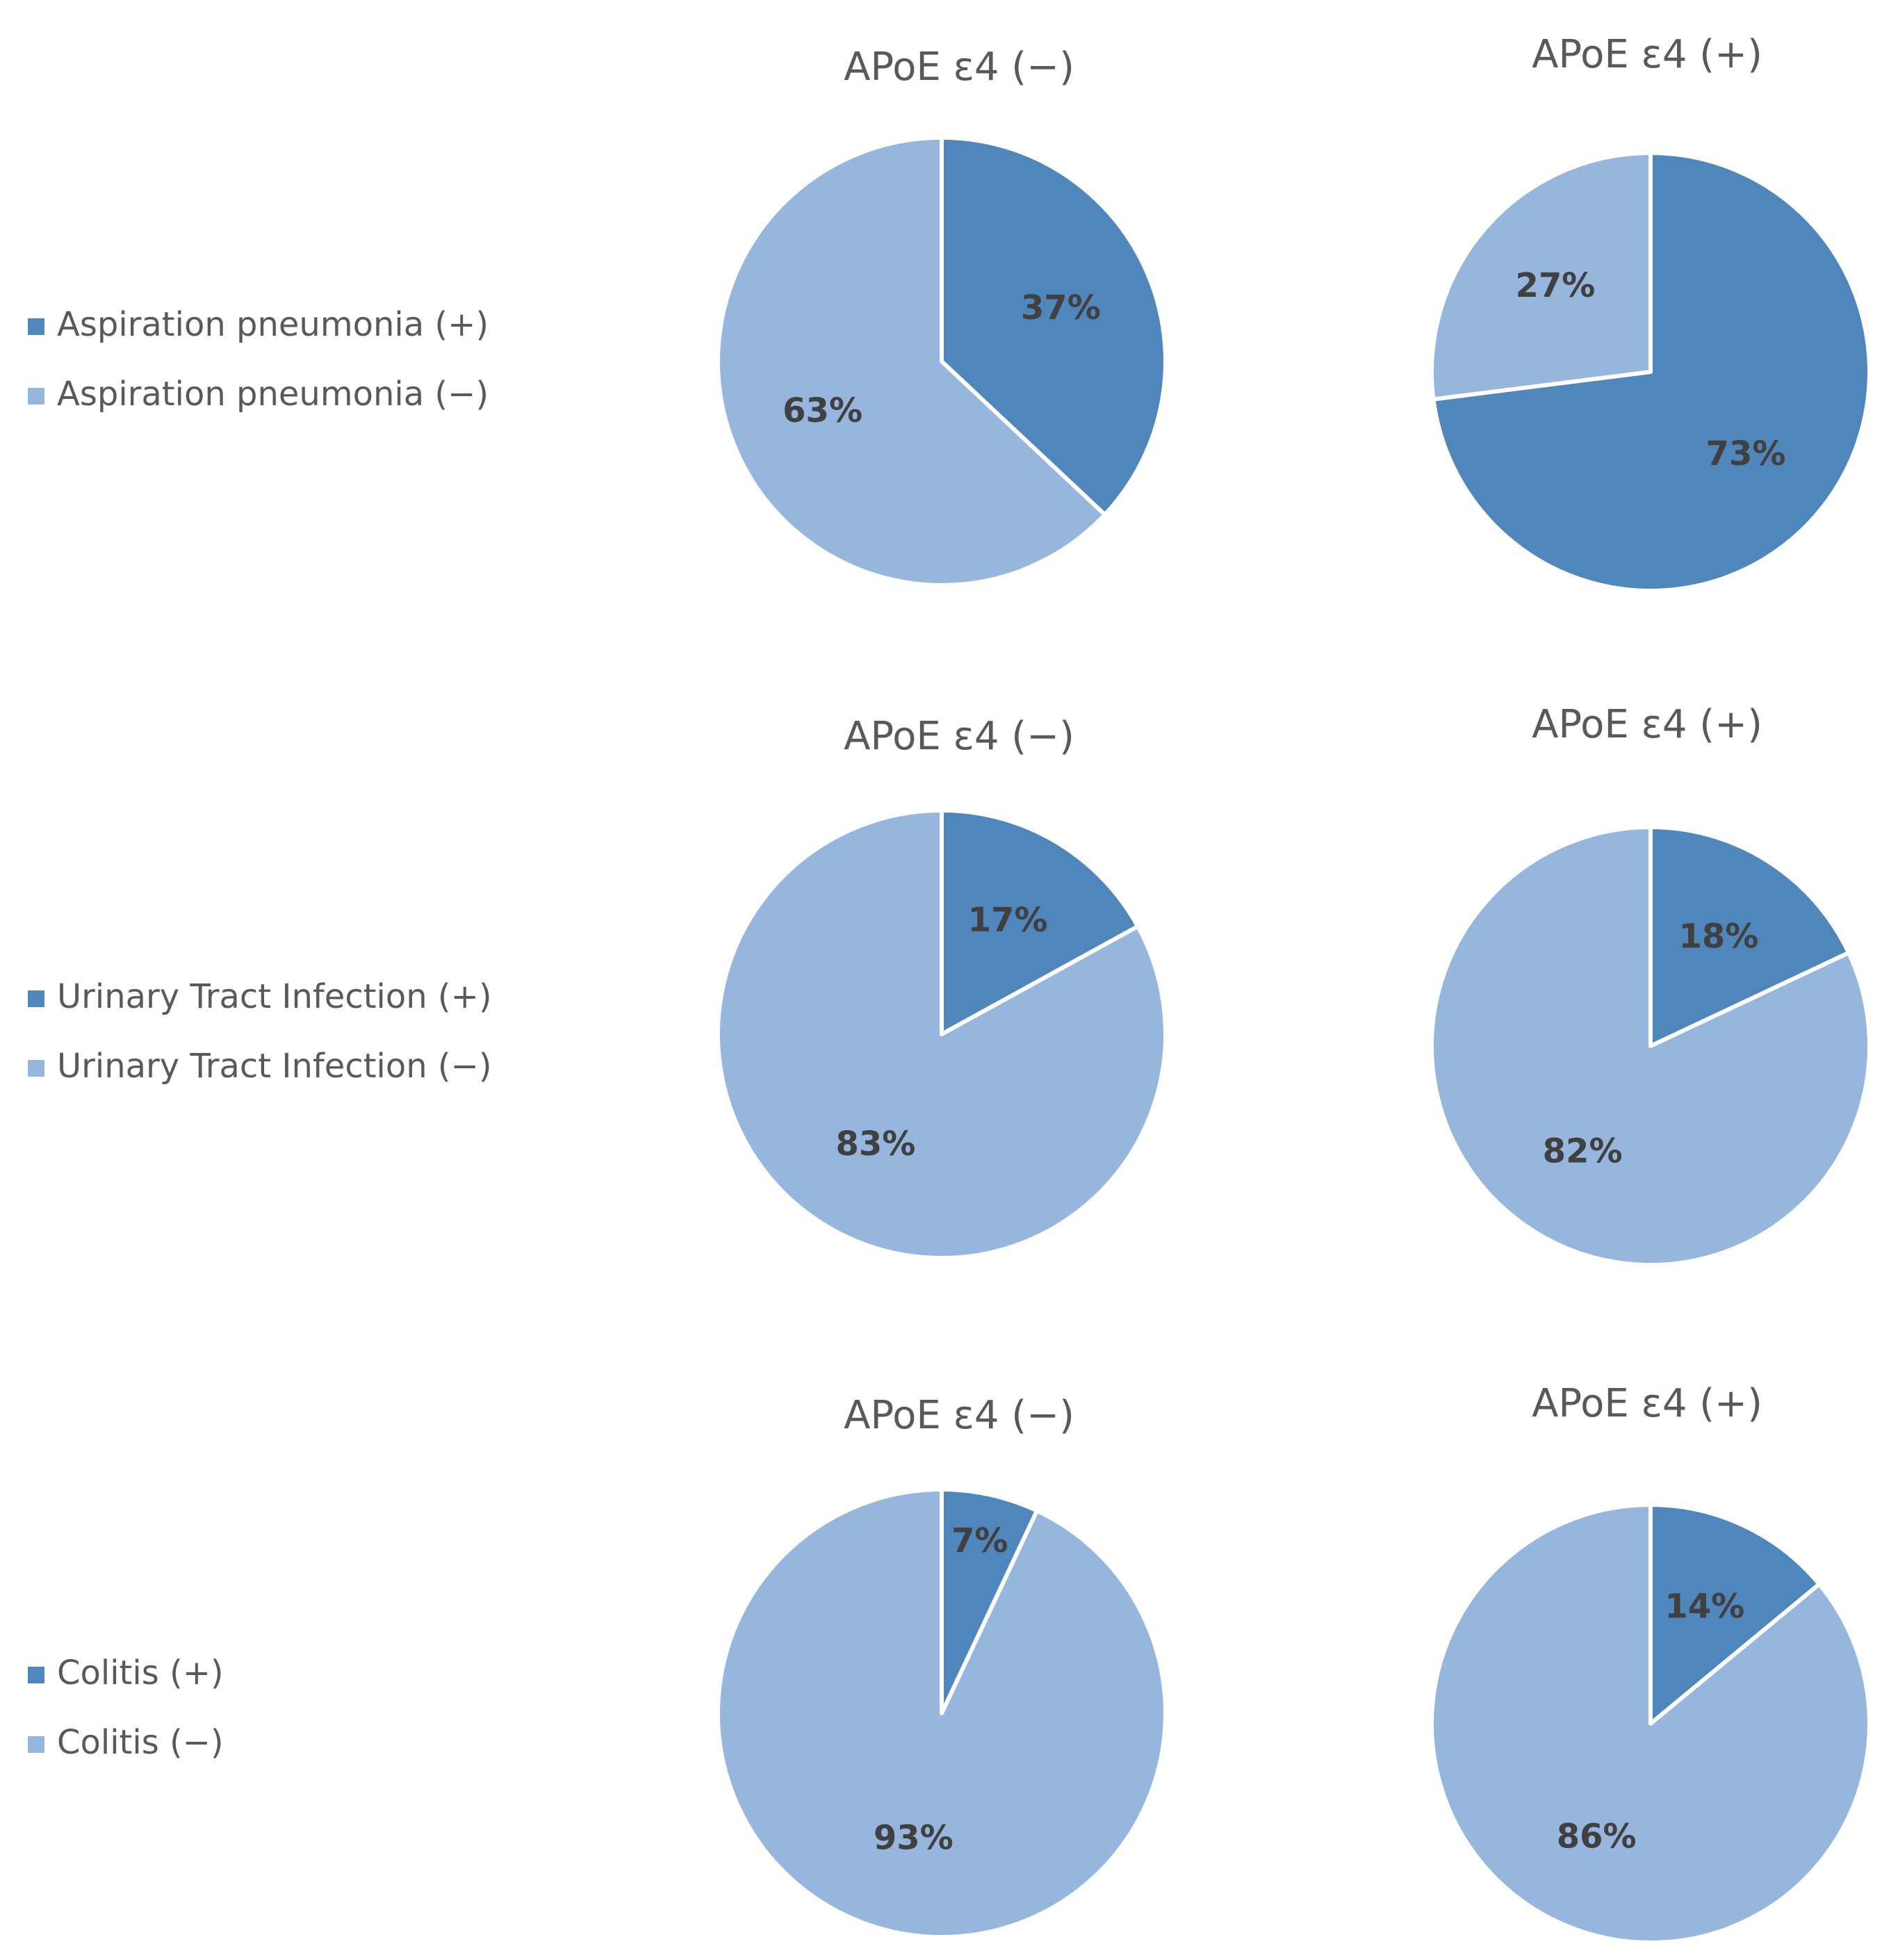 This screenshot has width=1882, height=1960. I want to click on legend-label: Colitis (+), so click(140, 1672).